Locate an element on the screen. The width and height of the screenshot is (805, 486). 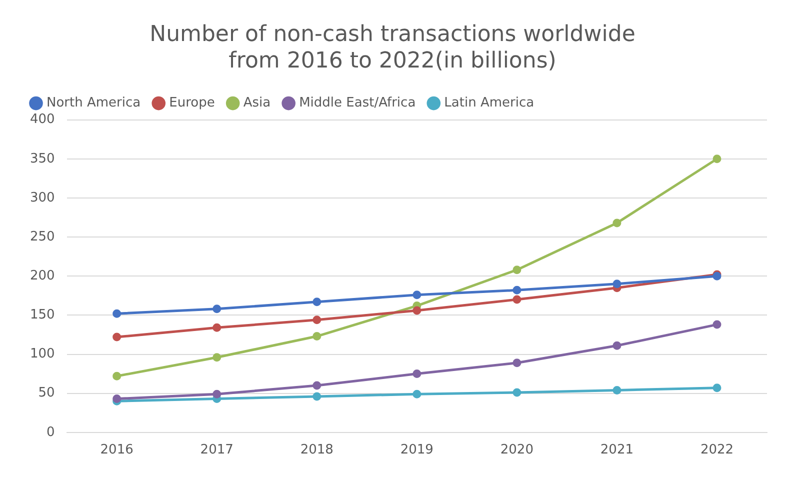
x-tick-label: 2018 is located at coordinates (317, 450).